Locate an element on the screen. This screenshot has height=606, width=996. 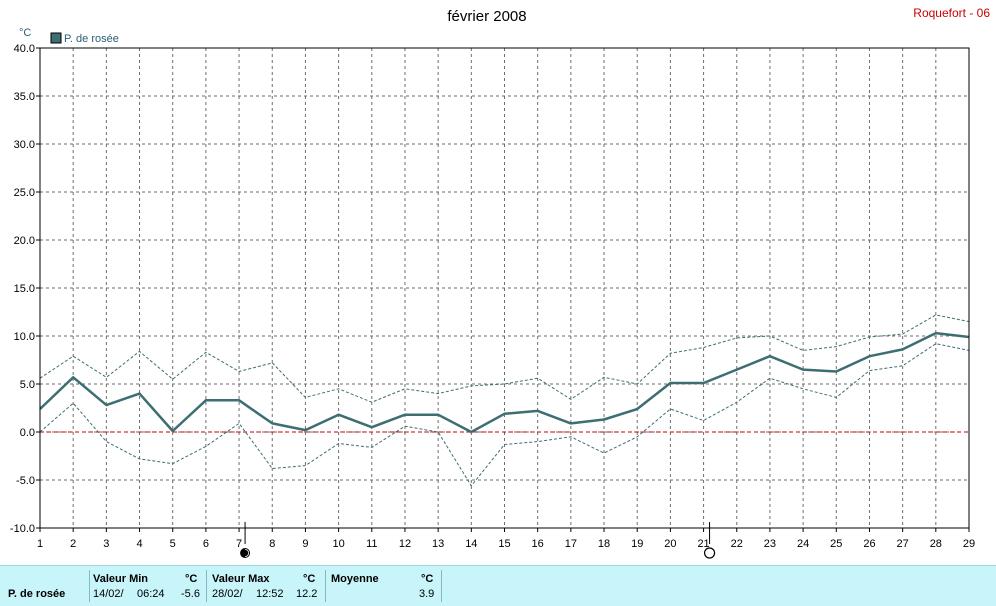
x-tick-label: 18 is located at coordinates (604, 544).